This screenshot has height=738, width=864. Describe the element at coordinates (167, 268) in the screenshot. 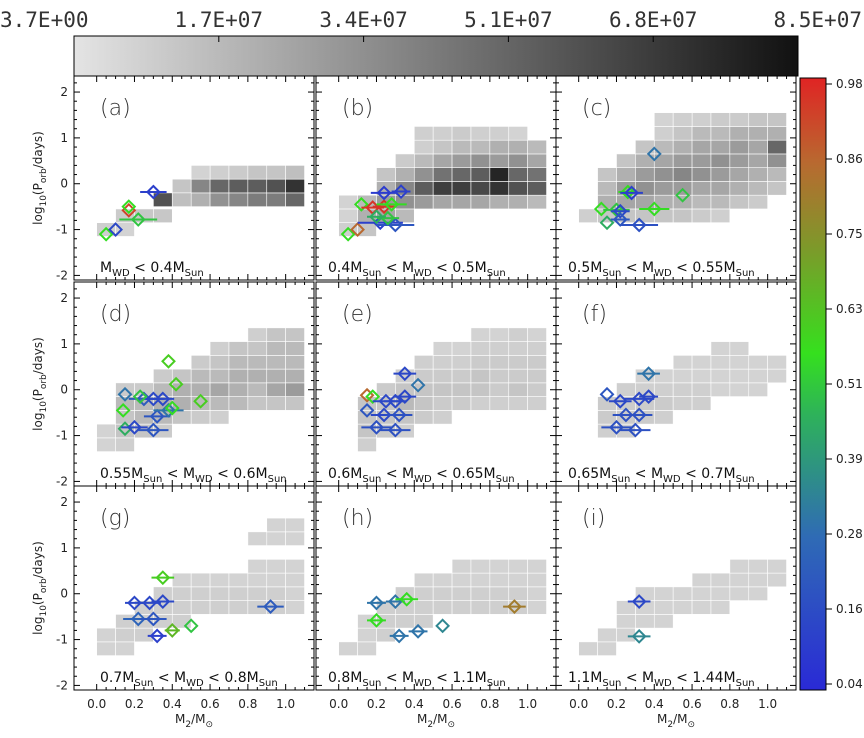

I see `mass-range-part: 0.4M` at that location.